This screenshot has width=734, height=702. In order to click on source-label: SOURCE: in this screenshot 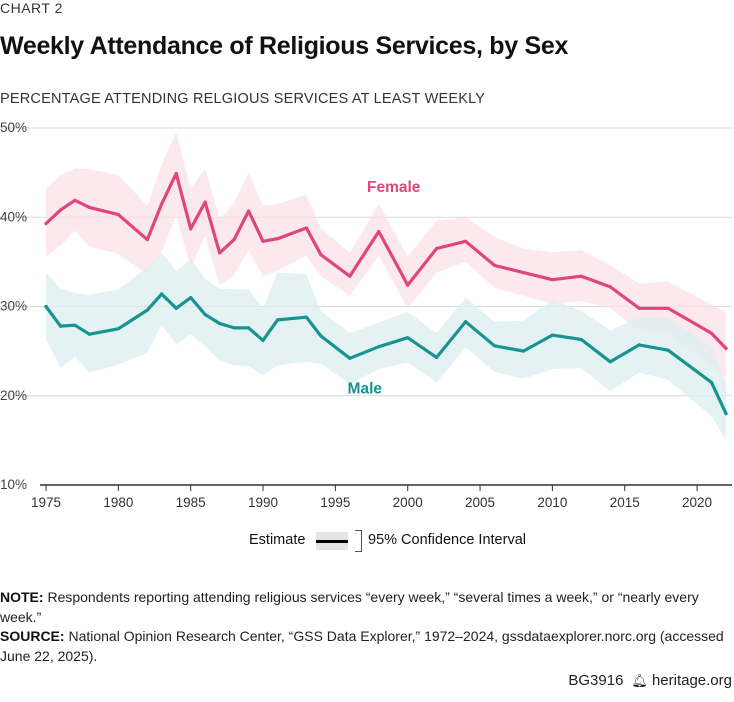, I will do `click(32, 636)`.